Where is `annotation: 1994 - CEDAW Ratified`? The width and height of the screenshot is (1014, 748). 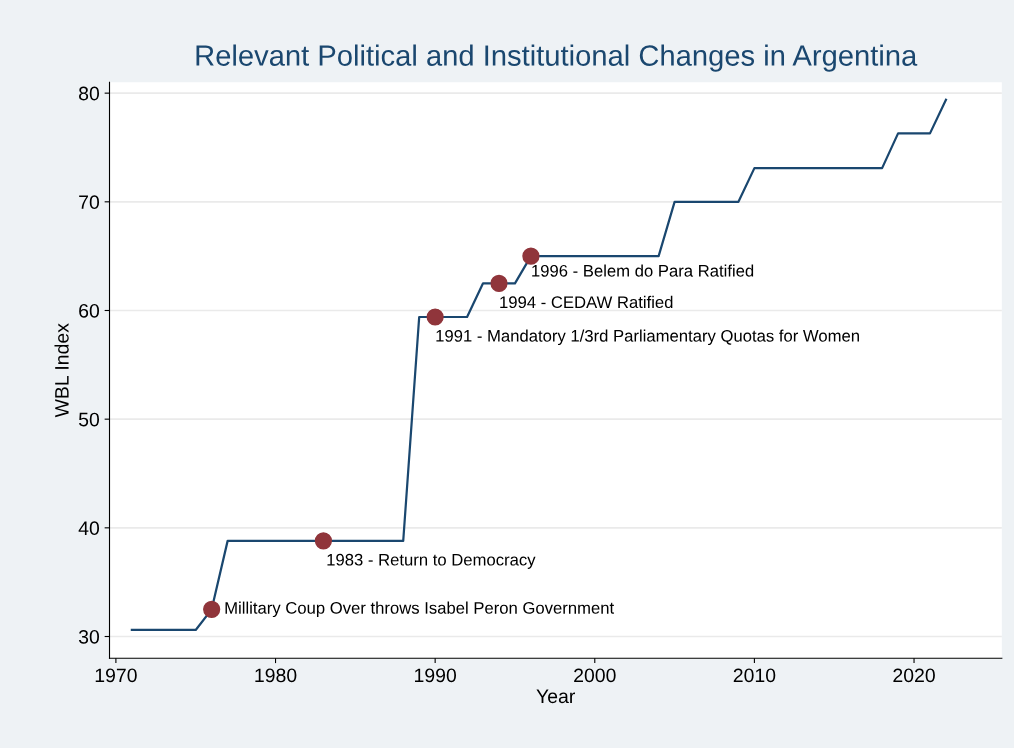 annotation: 1994 - CEDAW Ratified is located at coordinates (586, 302).